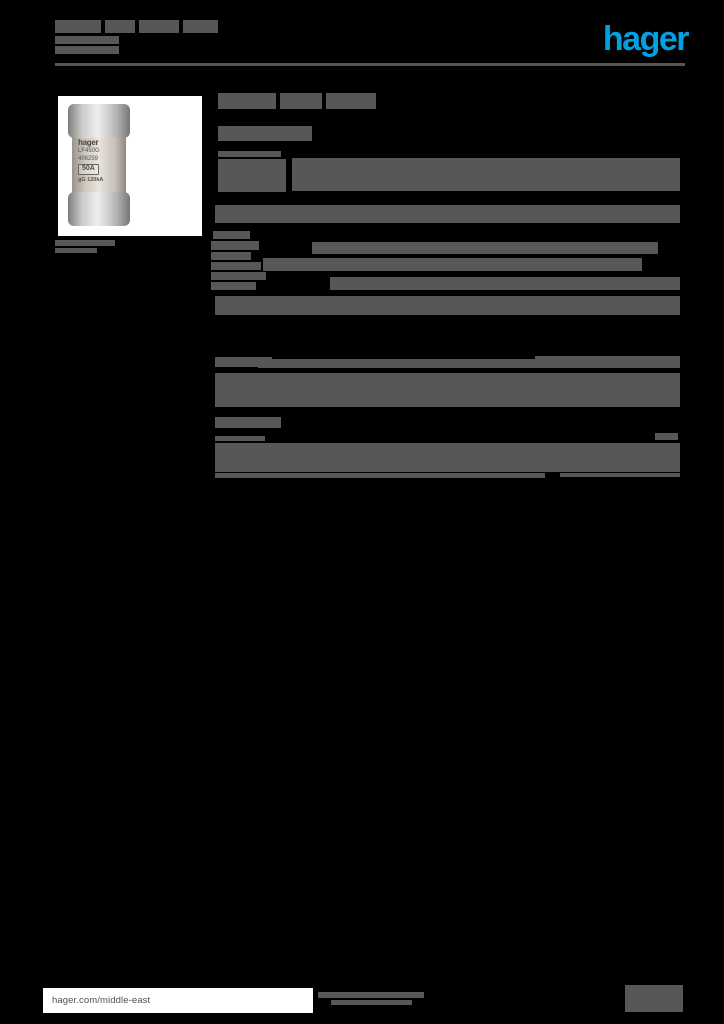 Image resolution: width=724 pixels, height=1024 pixels. I want to click on fuse-brand-text: hager, so click(88, 142).